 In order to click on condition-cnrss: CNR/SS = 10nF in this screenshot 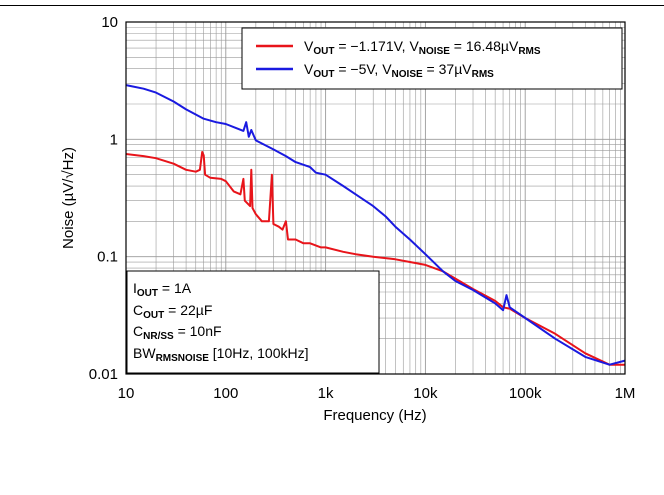, I will do `click(177, 332)`.